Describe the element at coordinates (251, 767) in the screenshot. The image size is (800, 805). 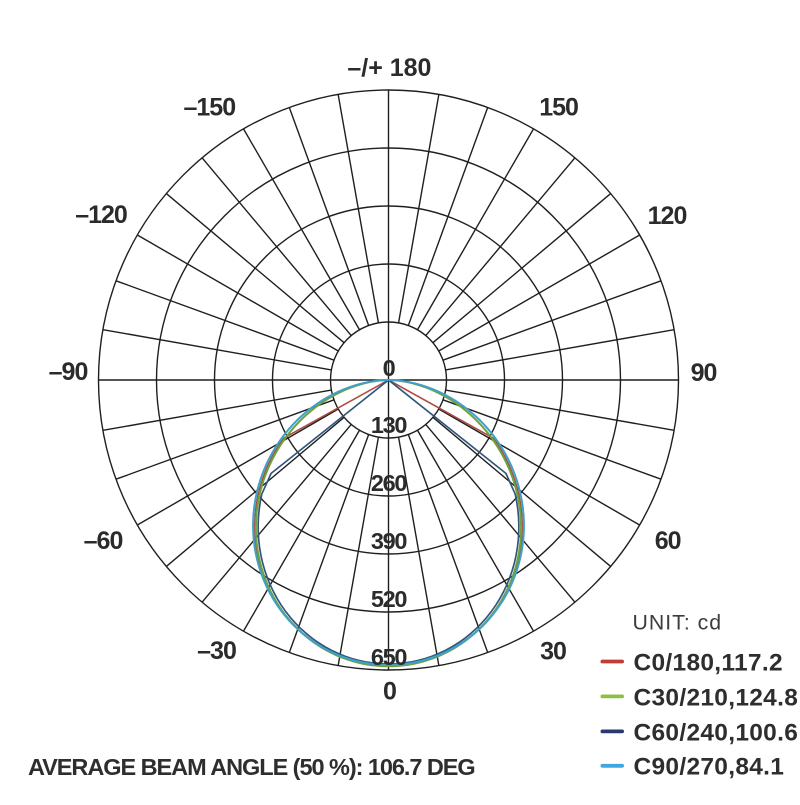
I see `svg-text:AVERAGE BEAM ANGLE (50 %): 106: AVERAGE BEAM ANGLE (50 %): 106.7 DEG` at that location.